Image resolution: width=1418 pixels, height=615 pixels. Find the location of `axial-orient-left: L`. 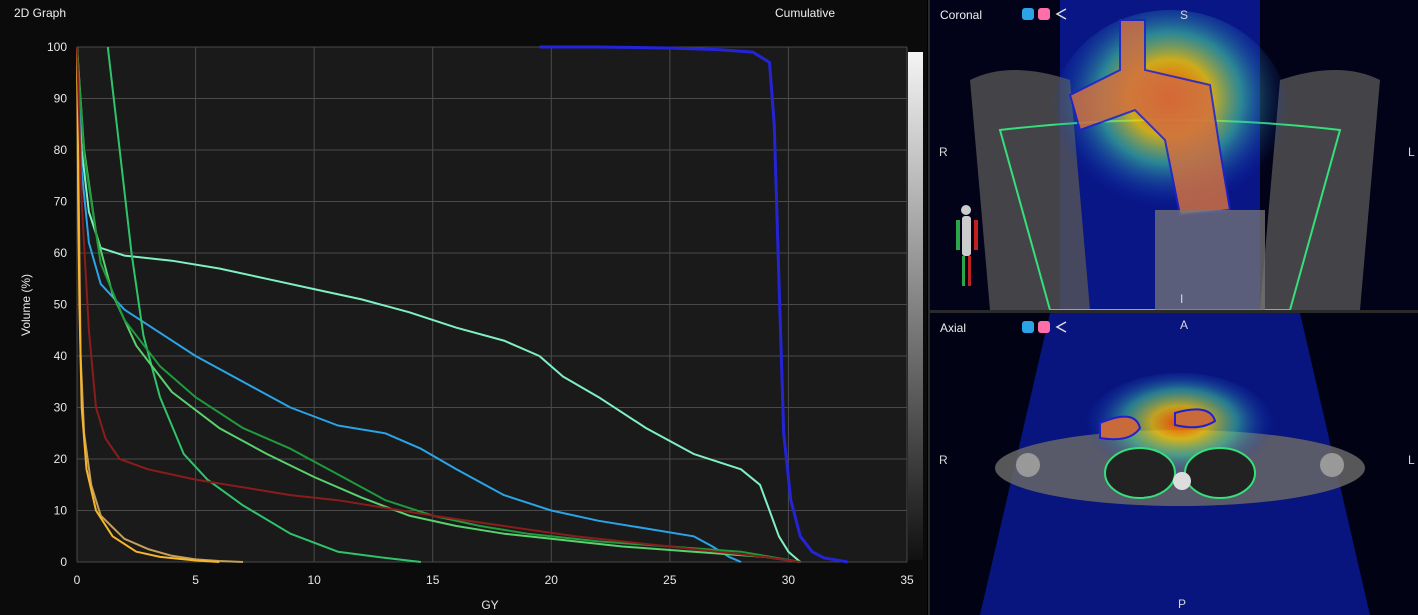

axial-orient-left: L is located at coordinates (1411, 460).